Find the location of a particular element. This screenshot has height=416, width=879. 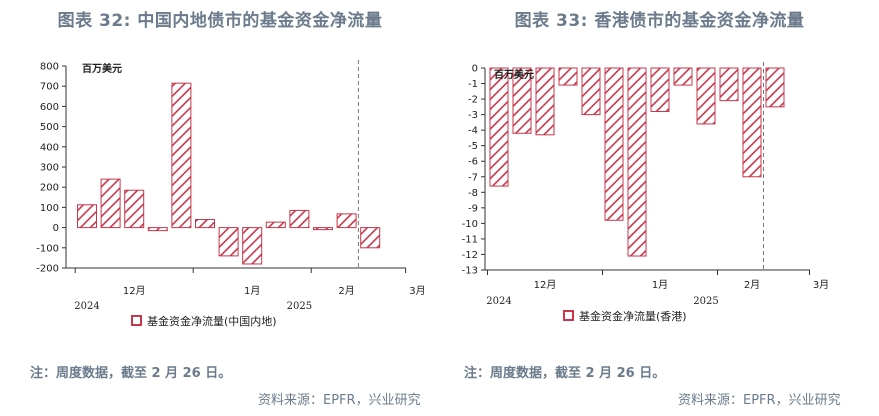

y-tick-label: 300 is located at coordinates (49, 168).